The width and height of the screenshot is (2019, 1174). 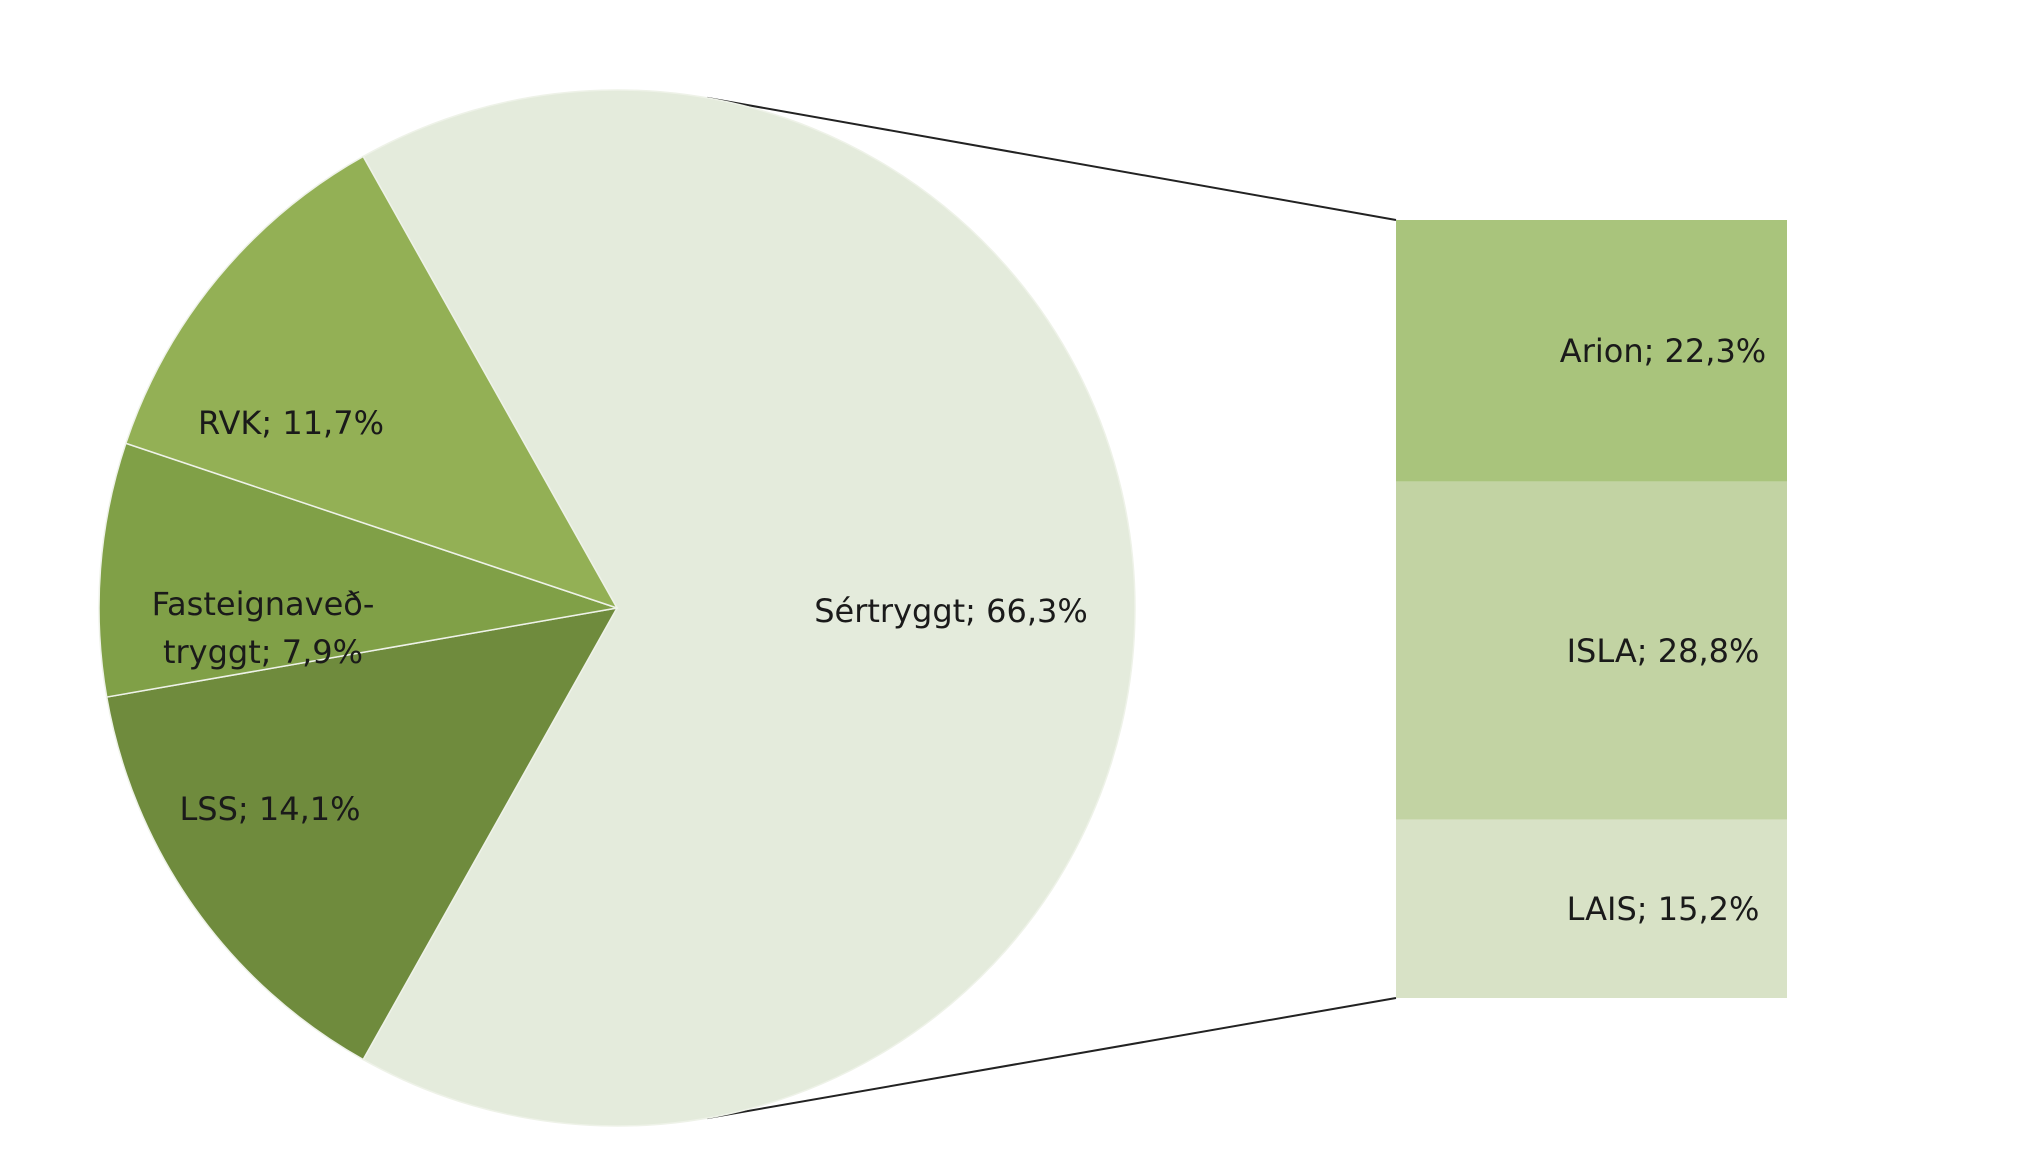 What do you see at coordinates (1663, 650) in the screenshot?
I see `data-label: ISLA; 28,8%` at bounding box center [1663, 650].